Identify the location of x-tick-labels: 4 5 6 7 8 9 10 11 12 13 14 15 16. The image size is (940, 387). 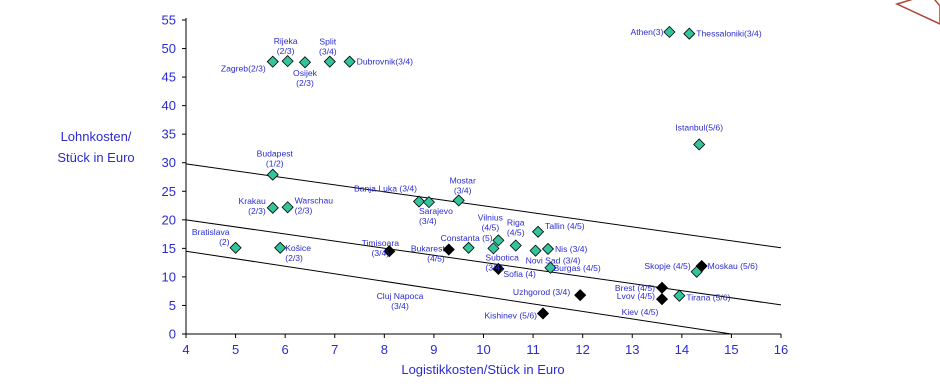
(485, 349).